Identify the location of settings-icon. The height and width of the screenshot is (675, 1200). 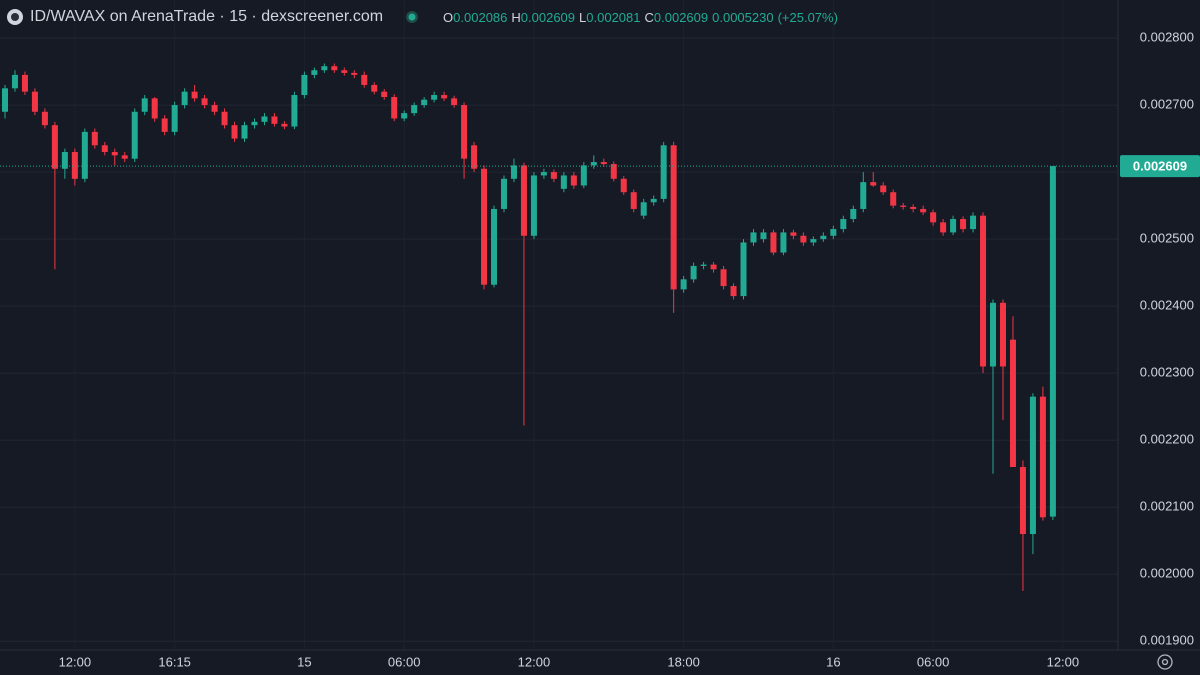
(1165, 662).